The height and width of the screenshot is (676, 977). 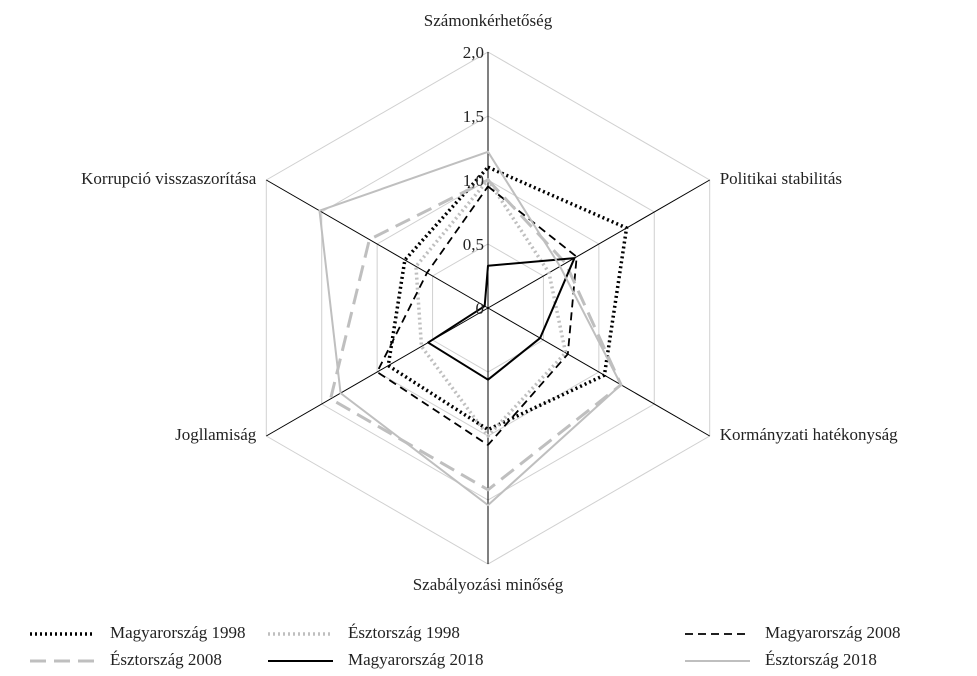 What do you see at coordinates (166, 659) in the screenshot?
I see `legend-label: Észtország 2008` at bounding box center [166, 659].